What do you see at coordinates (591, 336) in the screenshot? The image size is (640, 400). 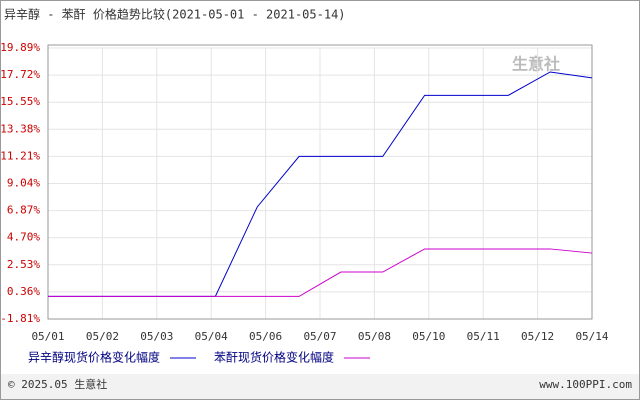 I see `x-tick-label: 05/14` at bounding box center [591, 336].